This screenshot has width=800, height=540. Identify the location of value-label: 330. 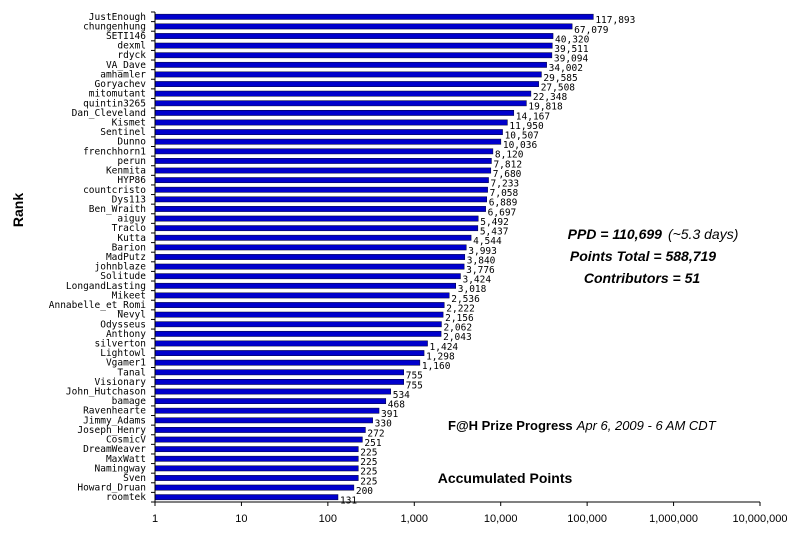
(383, 424).